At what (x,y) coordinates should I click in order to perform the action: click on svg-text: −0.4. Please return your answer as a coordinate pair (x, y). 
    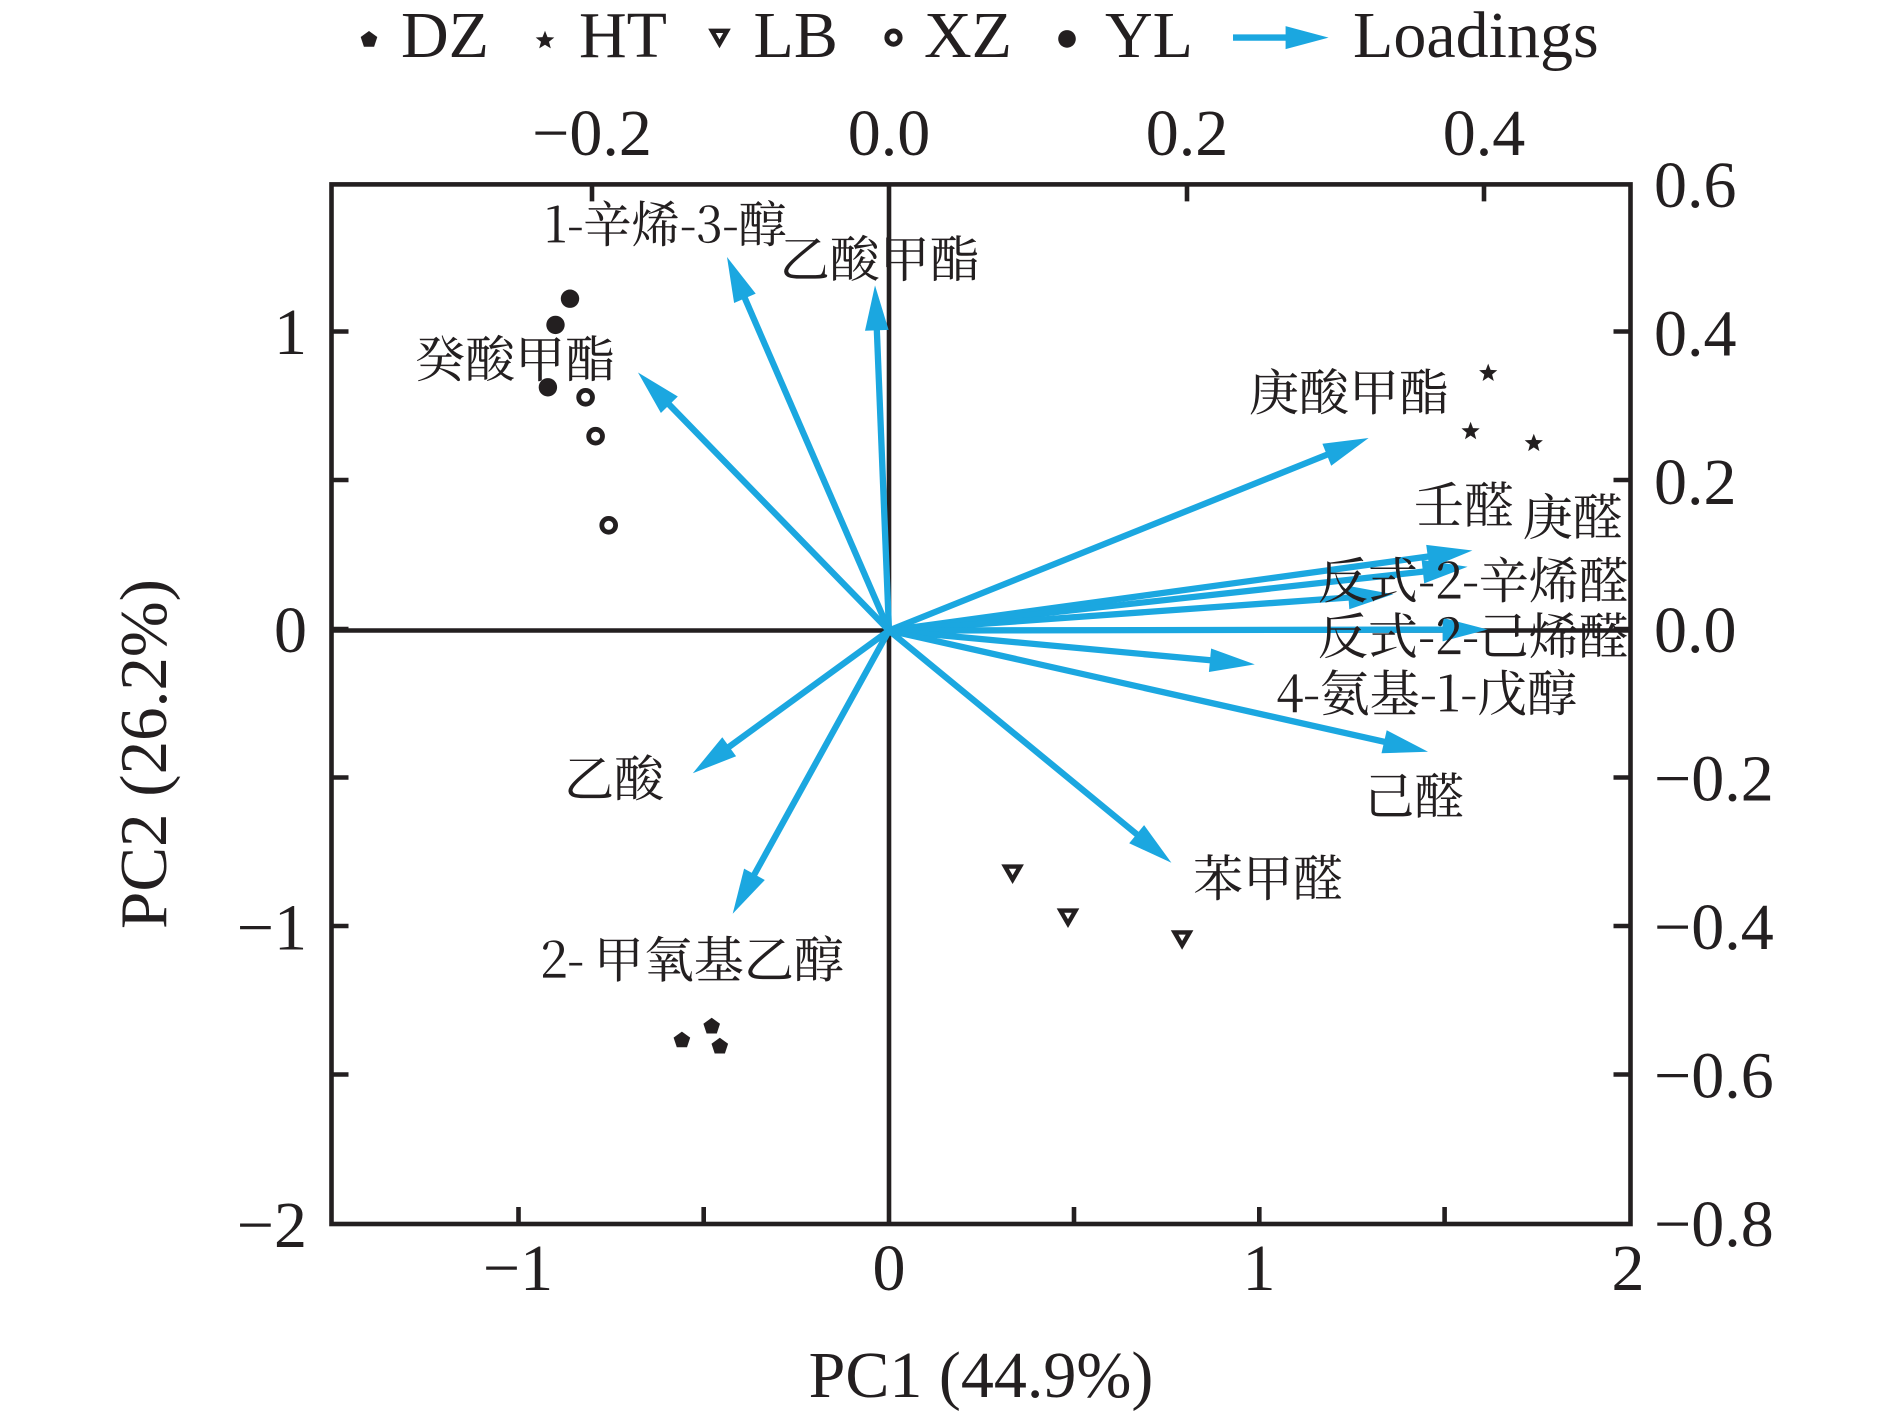
    Looking at the image, I should click on (1714, 927).